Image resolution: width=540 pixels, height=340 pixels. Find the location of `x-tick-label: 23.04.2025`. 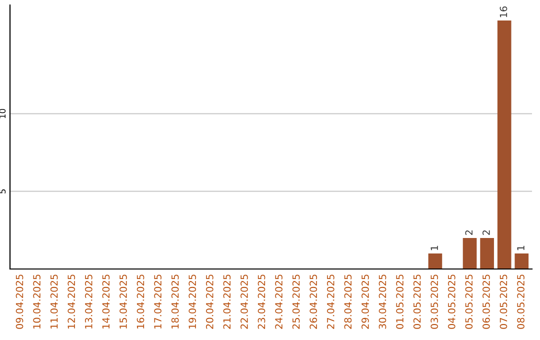

x-tick-label: 23.04.2025 is located at coordinates (262, 301).